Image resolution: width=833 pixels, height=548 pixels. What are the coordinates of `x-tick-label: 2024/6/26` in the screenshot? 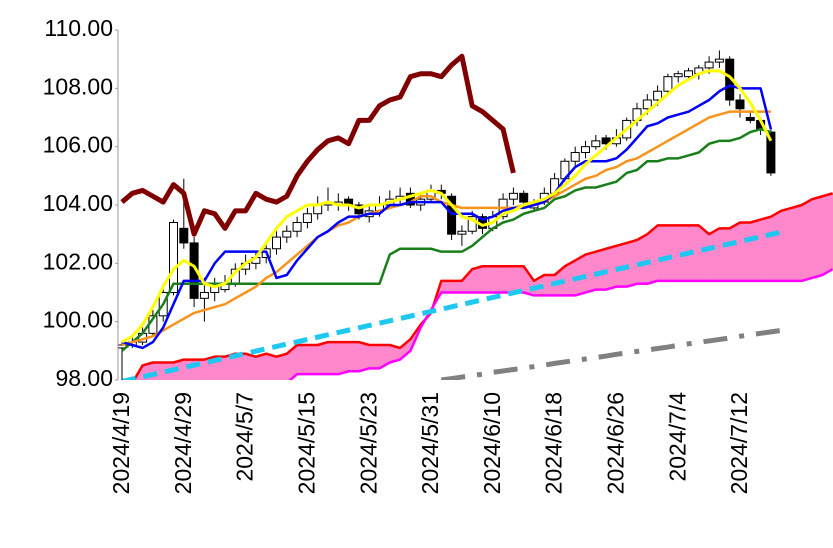 It's located at (615, 443).